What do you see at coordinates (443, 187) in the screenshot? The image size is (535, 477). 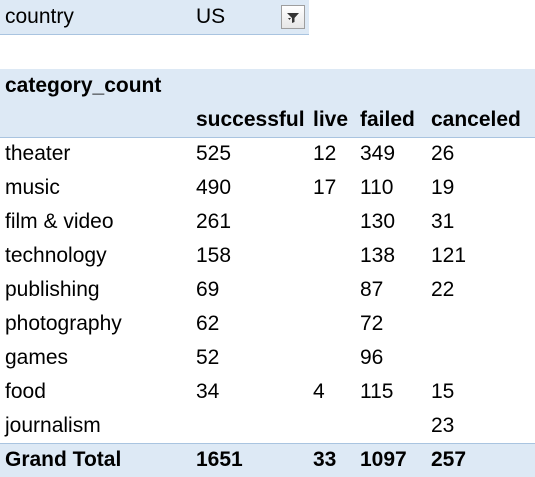 I see `cell-canceled: 19` at bounding box center [443, 187].